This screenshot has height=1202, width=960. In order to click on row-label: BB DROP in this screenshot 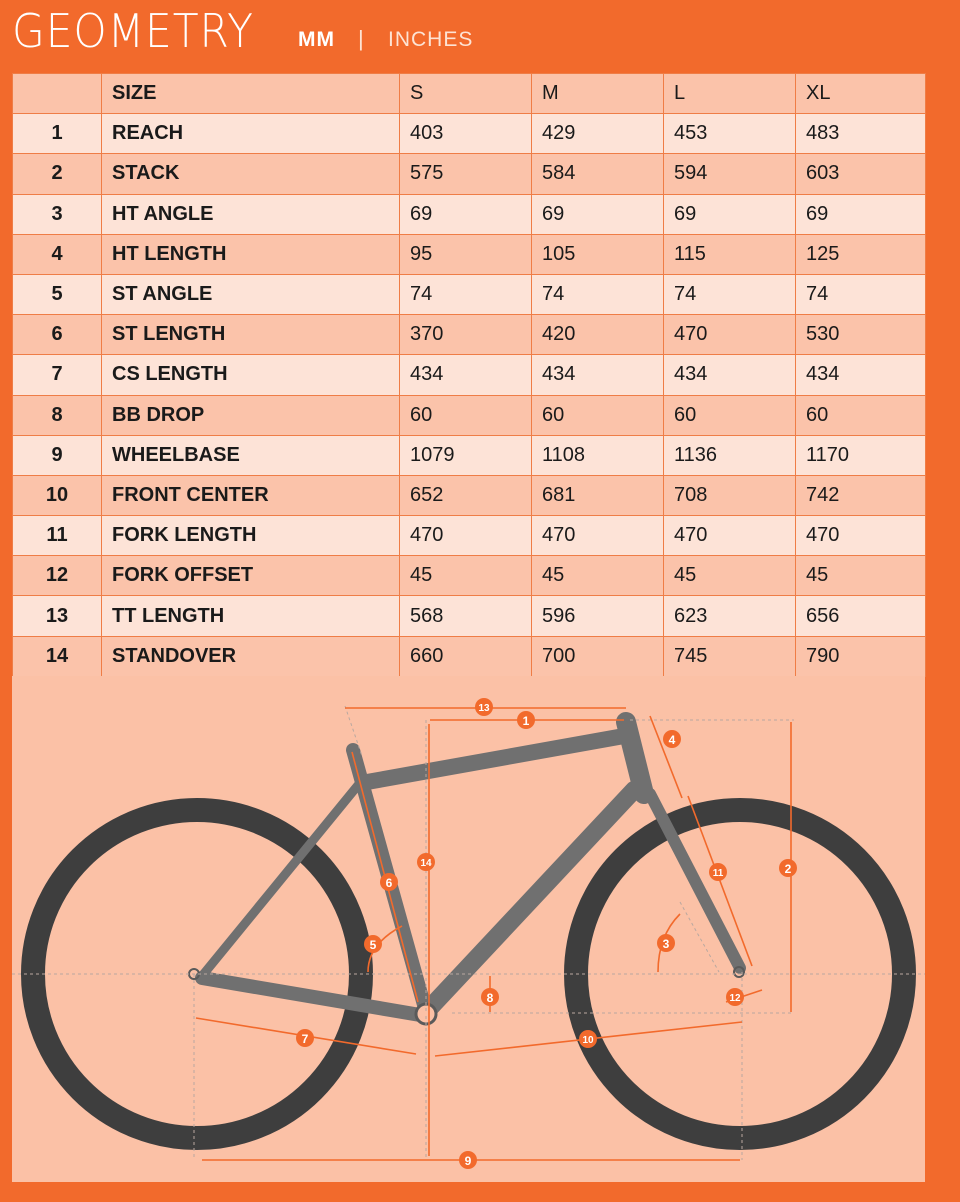, I will do `click(250, 415)`.